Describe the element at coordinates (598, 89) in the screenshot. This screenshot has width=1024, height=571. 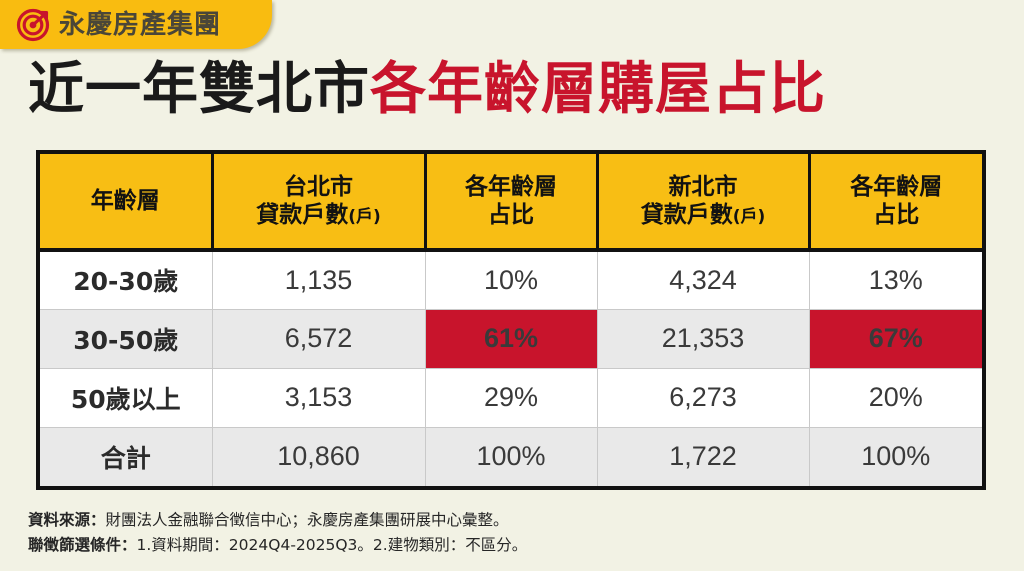
I see `page-title-red: 各年齡層購屋占比` at that location.